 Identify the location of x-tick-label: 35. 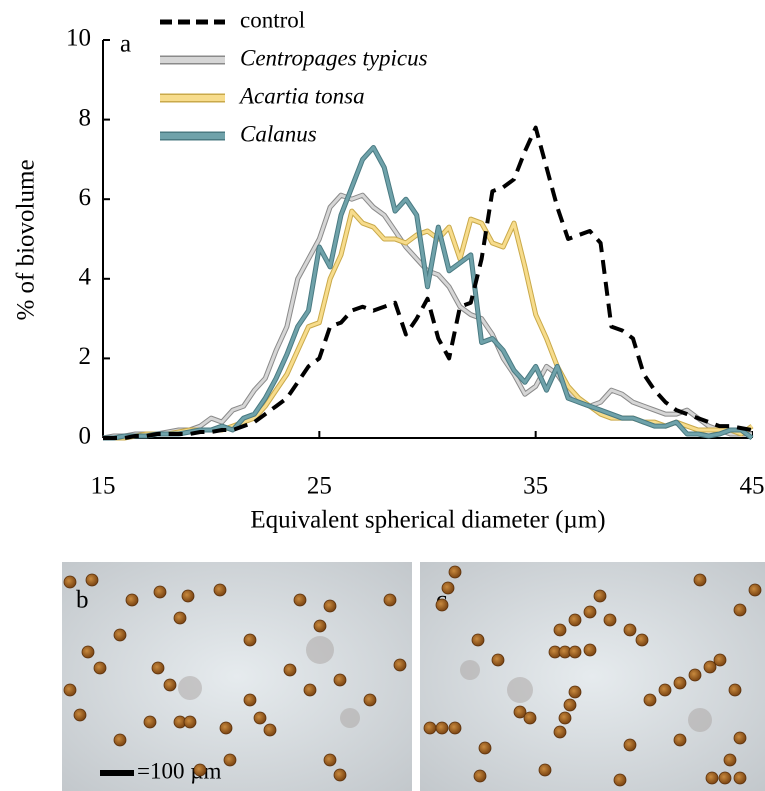
(535, 486).